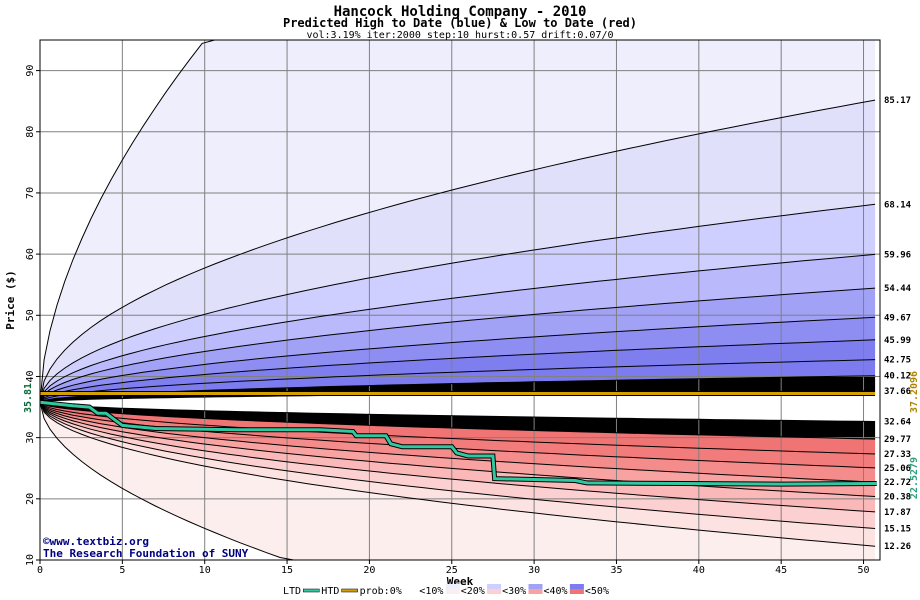 This screenshot has width=920, height=600. Describe the element at coordinates (898, 289) in the screenshot. I see `endpoint-label: 54.44` at that location.